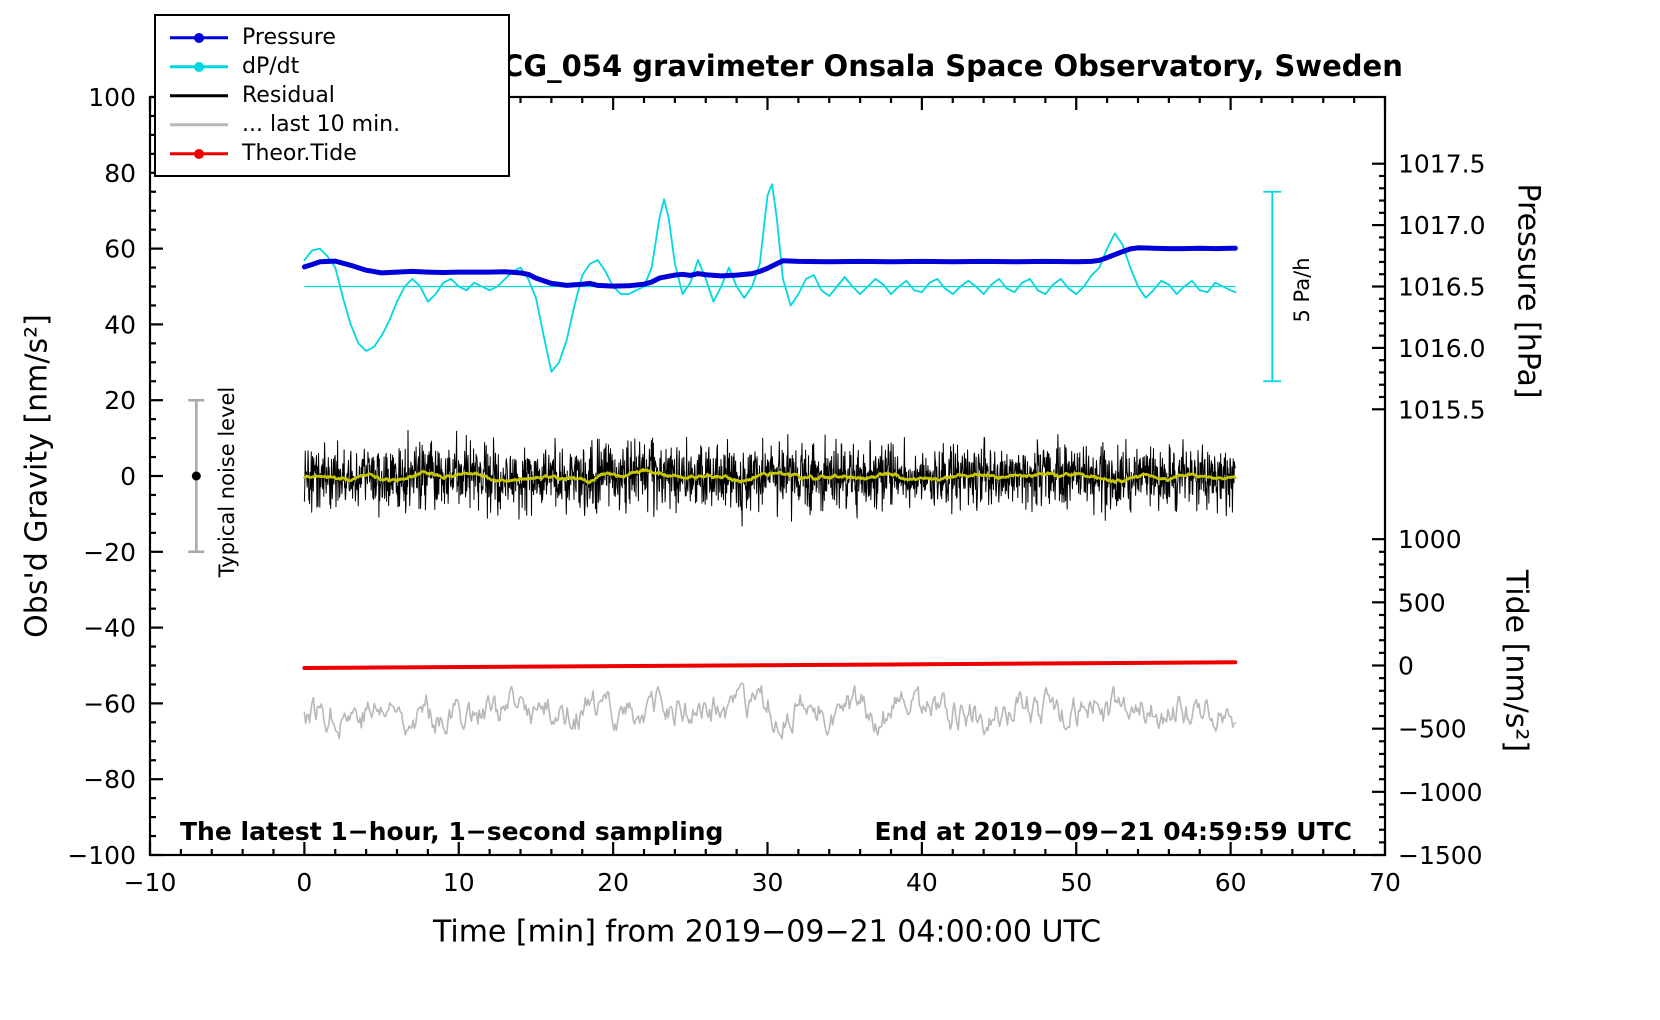 This screenshot has height=1020, width=1660. I want to click on svg-text: −40, so click(109, 628).